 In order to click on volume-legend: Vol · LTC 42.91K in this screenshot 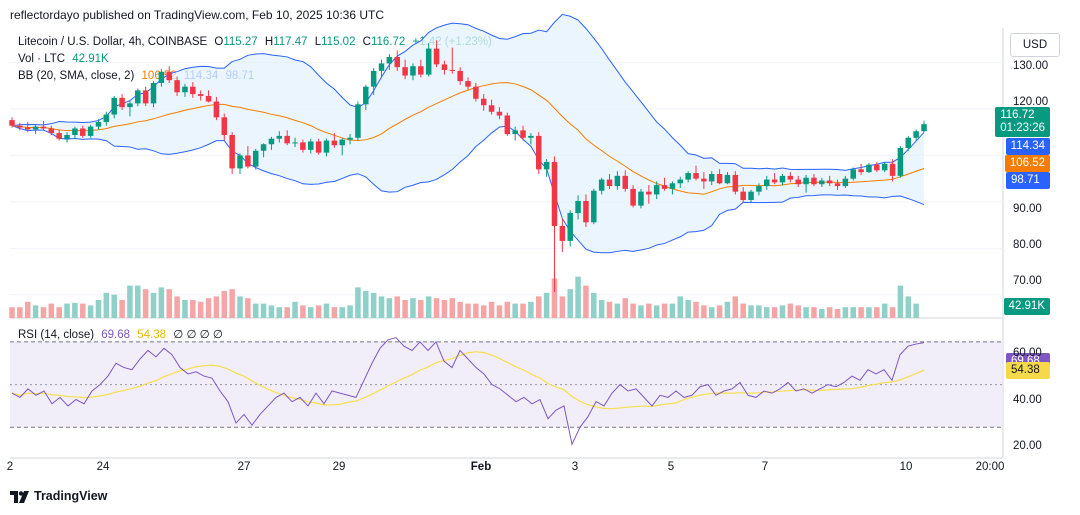, I will do `click(65, 59)`.